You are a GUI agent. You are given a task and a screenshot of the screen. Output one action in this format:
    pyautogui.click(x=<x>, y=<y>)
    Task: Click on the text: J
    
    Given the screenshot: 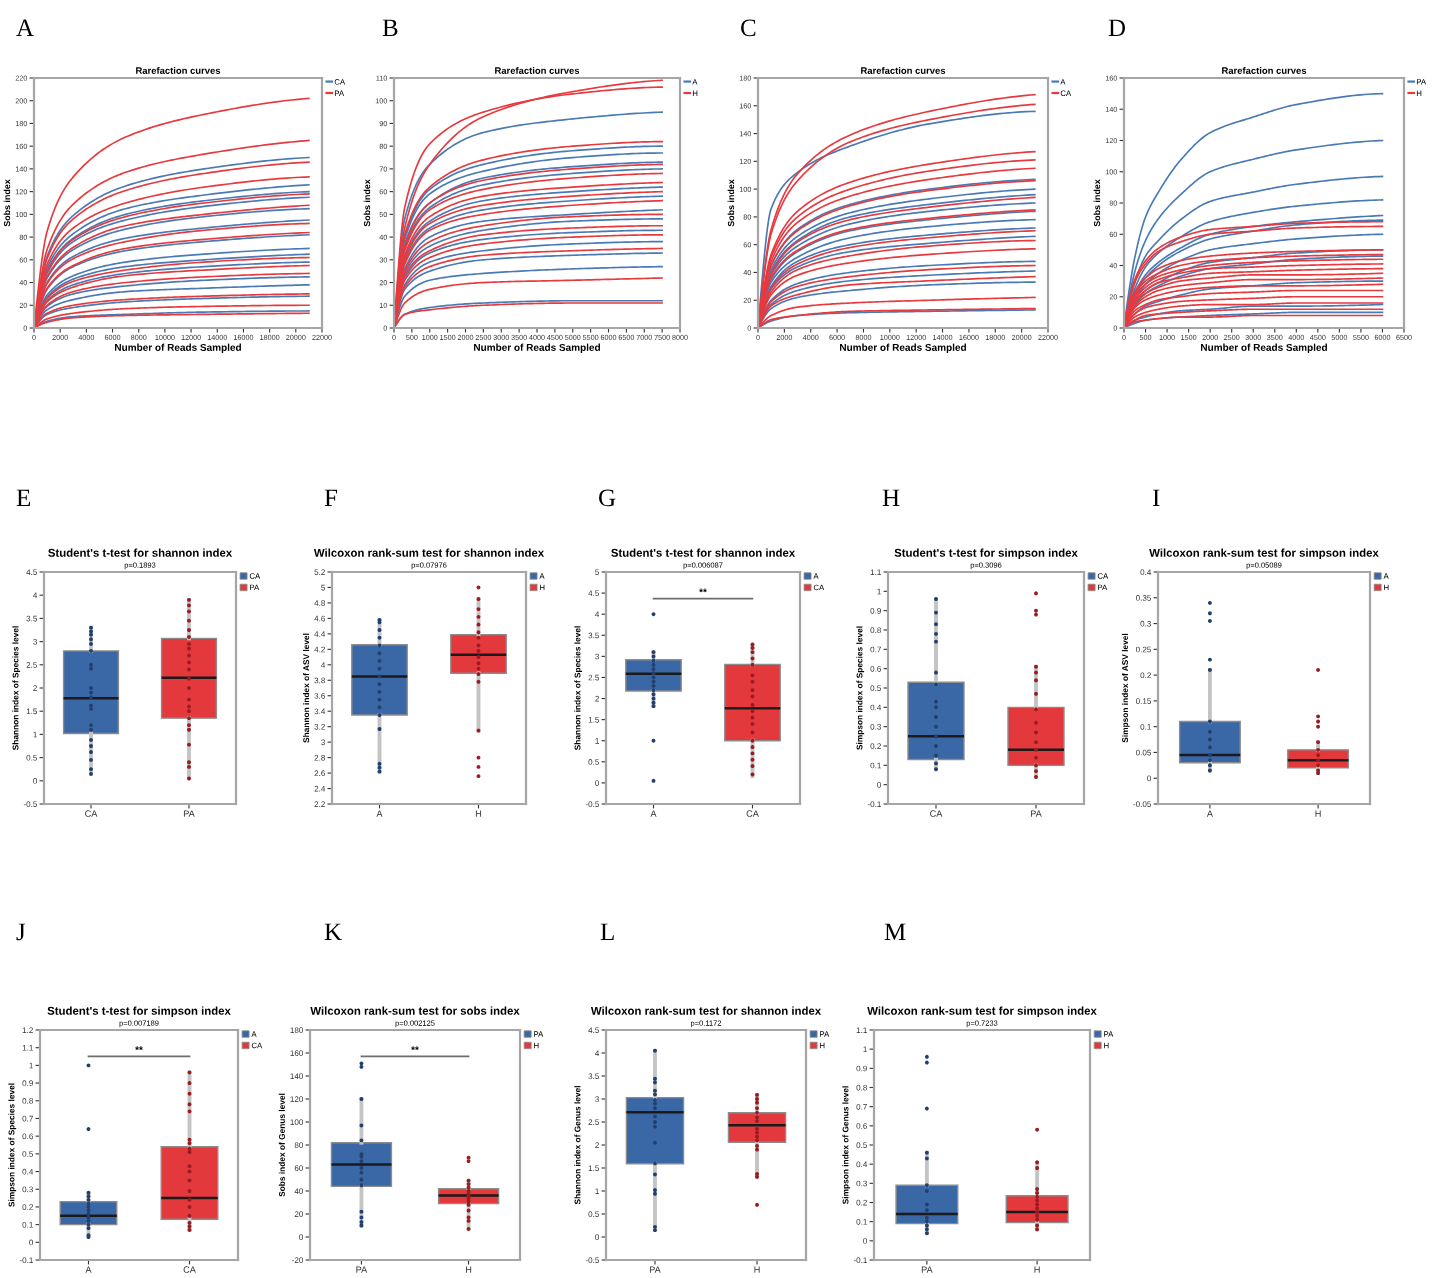 What is the action you would take?
    pyautogui.click(x=21, y=932)
    